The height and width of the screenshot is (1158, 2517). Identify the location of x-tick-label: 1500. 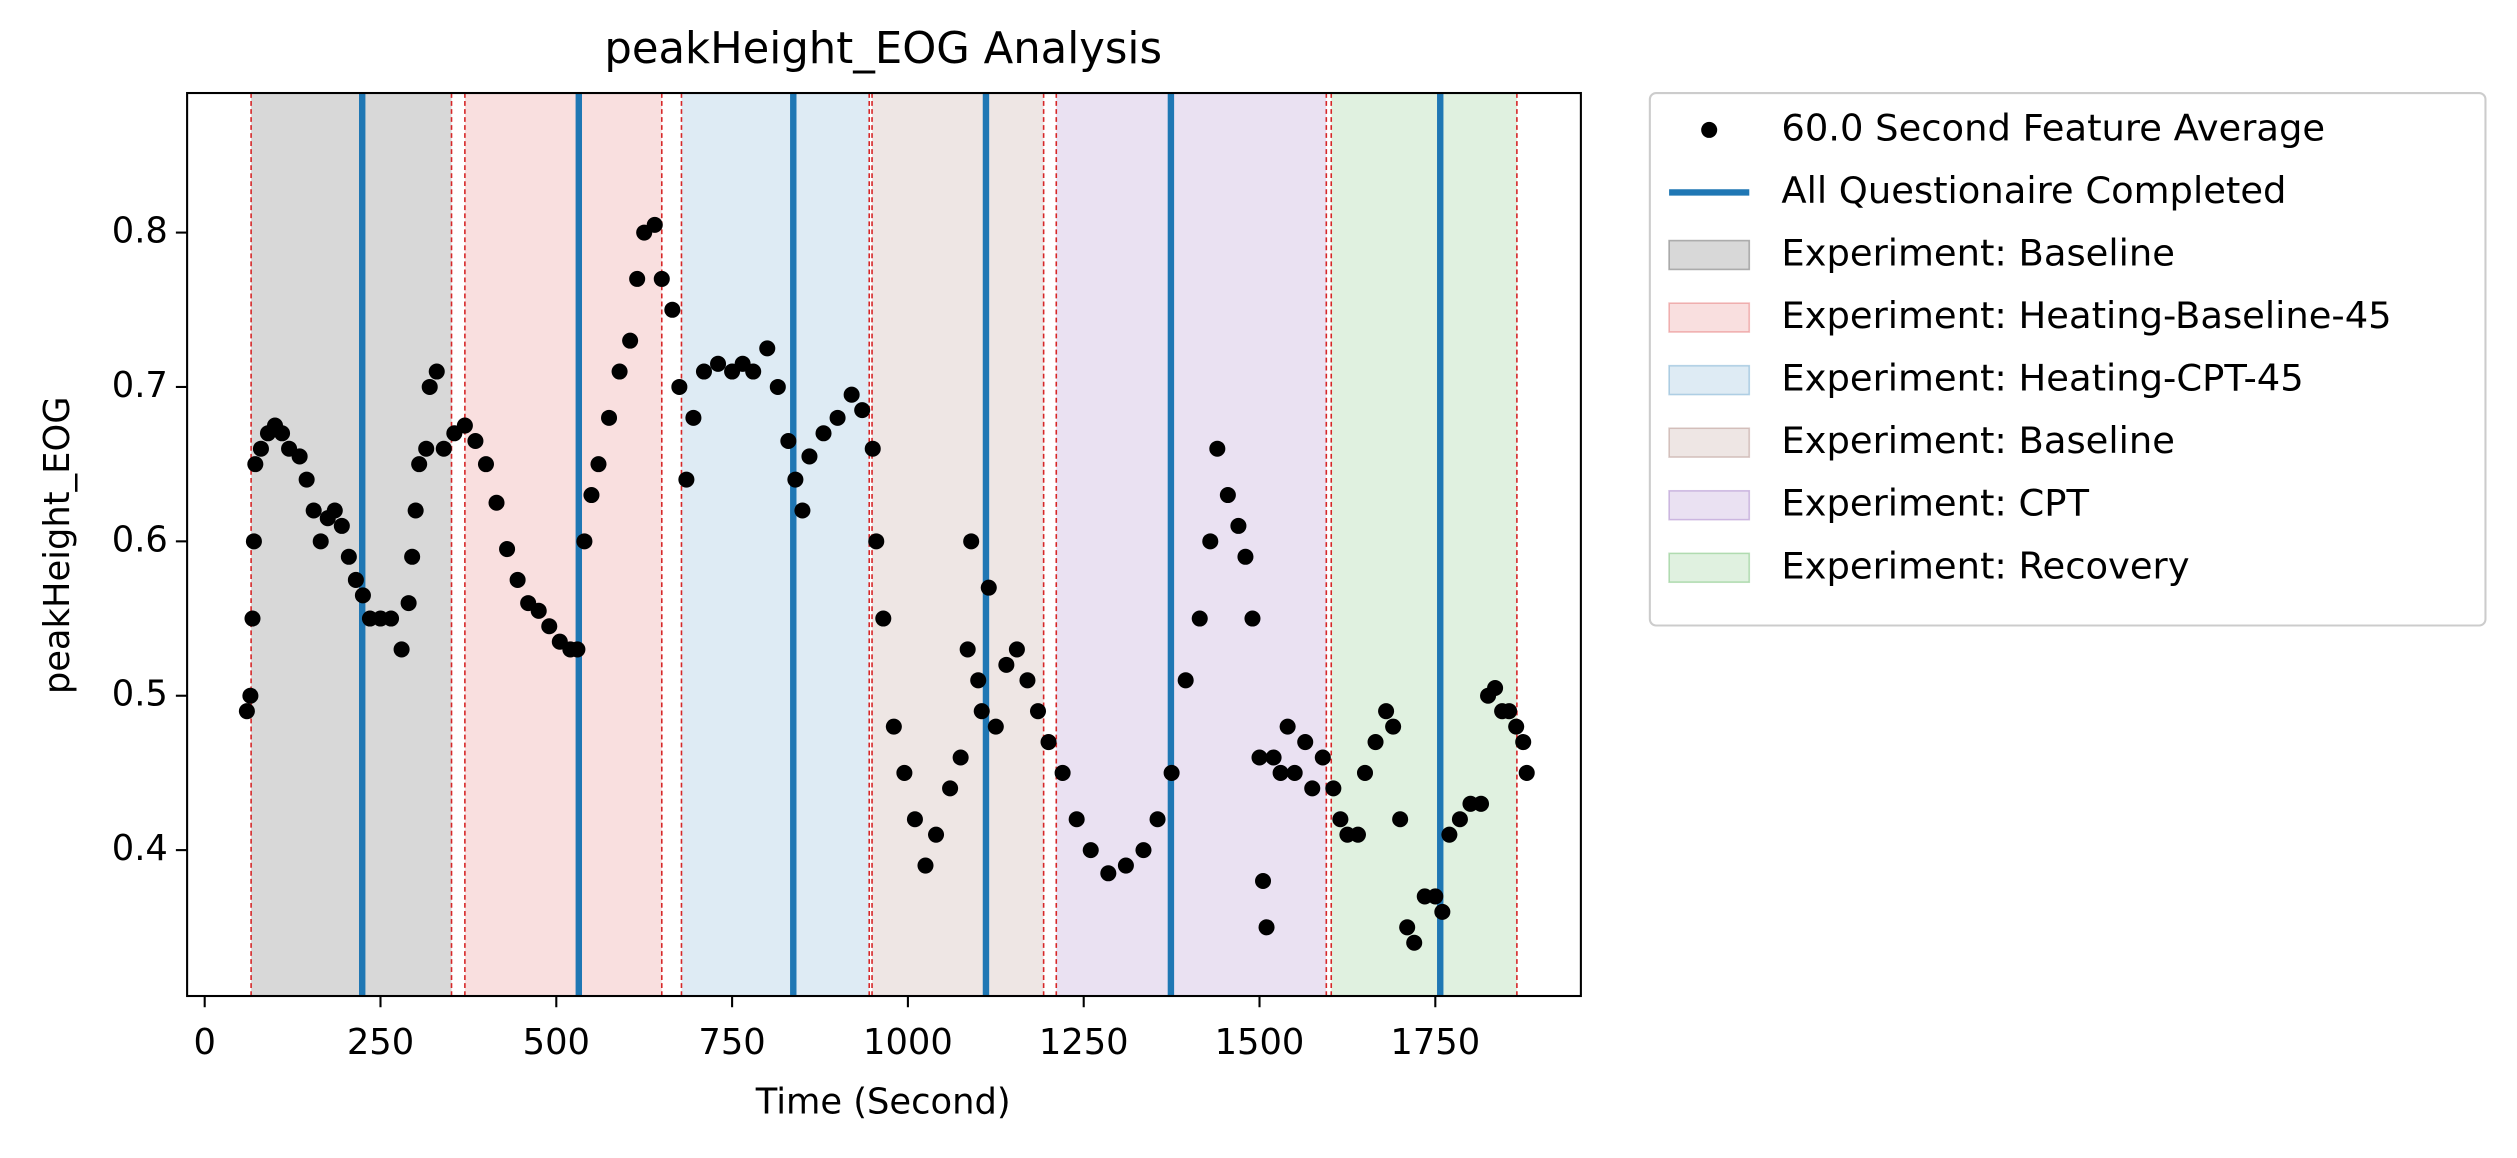
(1260, 1042).